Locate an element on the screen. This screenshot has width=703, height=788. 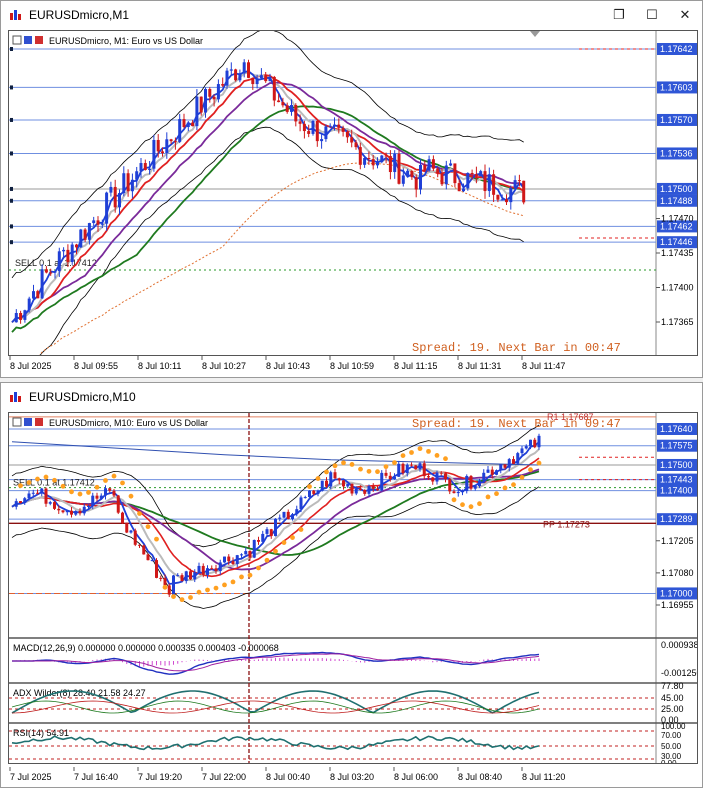
bottom-price-label-bg is located at coordinates (677, 464).